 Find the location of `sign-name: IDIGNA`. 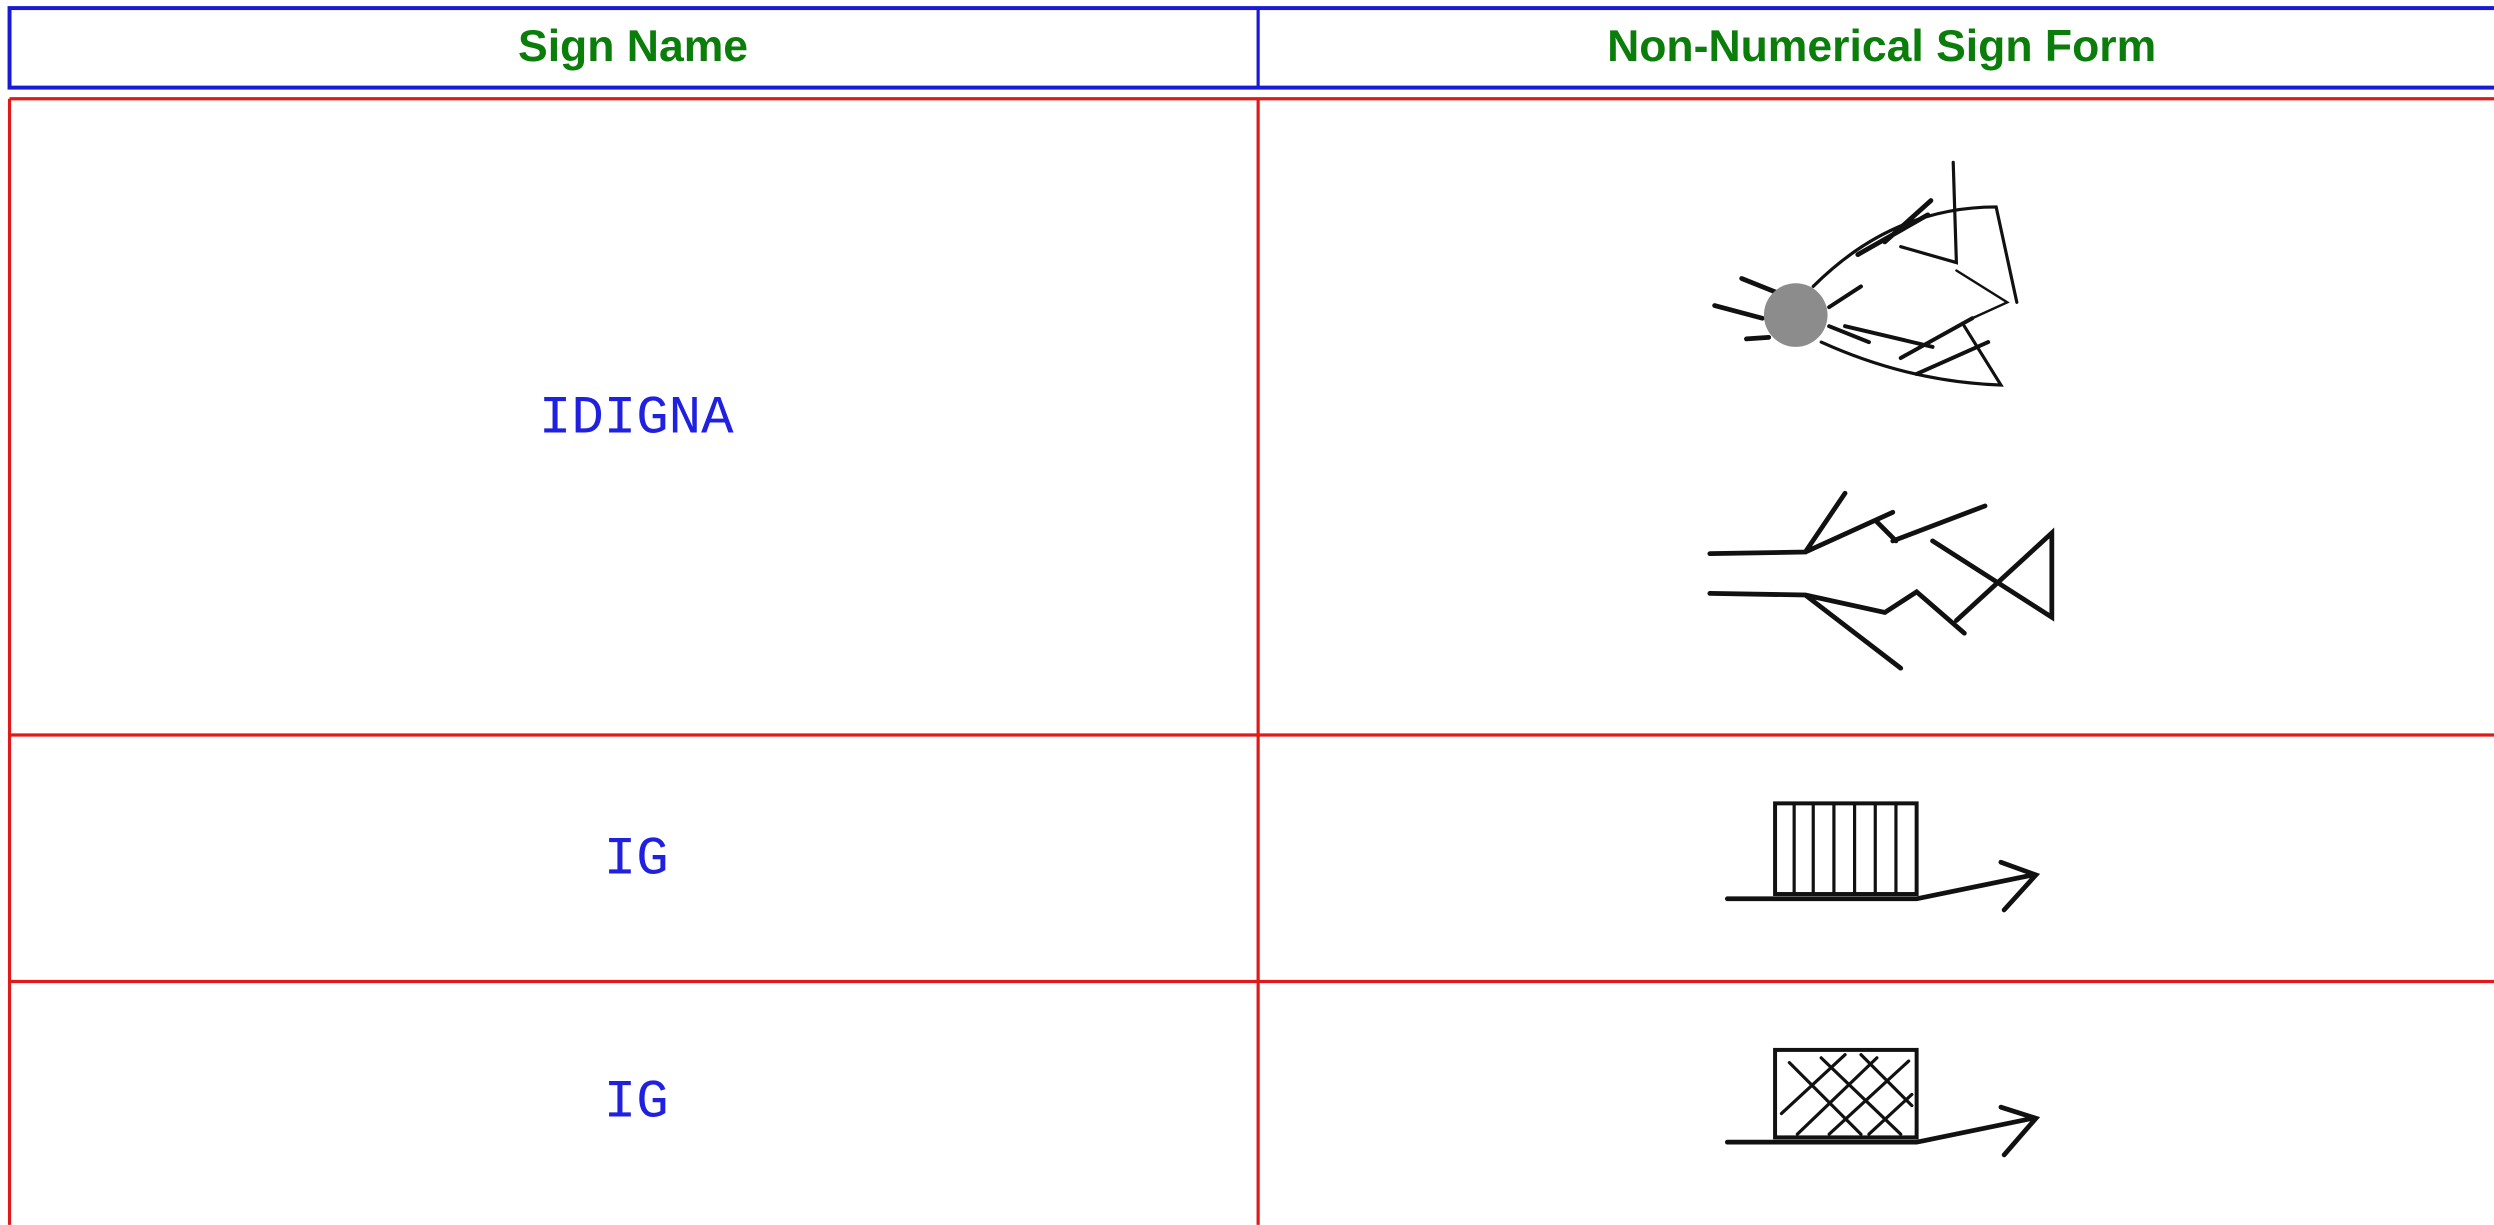

sign-name: IDIGNA is located at coordinates (636, 419).